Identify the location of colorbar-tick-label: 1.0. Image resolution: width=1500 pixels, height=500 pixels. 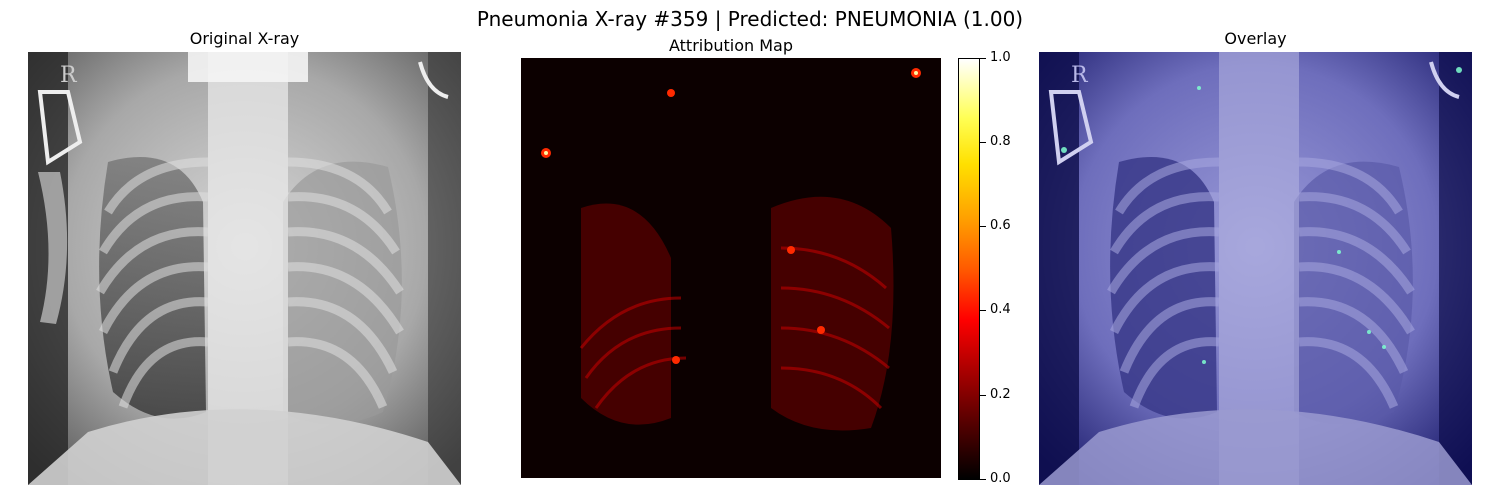
(1000, 58).